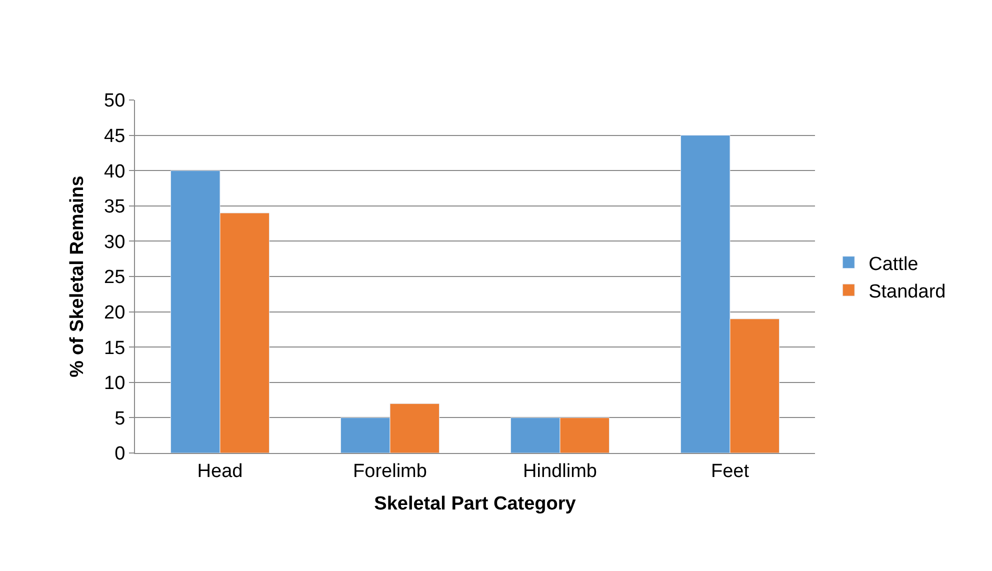 This screenshot has height=571, width=992. Describe the element at coordinates (220, 471) in the screenshot. I see `x-tick-label: Head` at that location.